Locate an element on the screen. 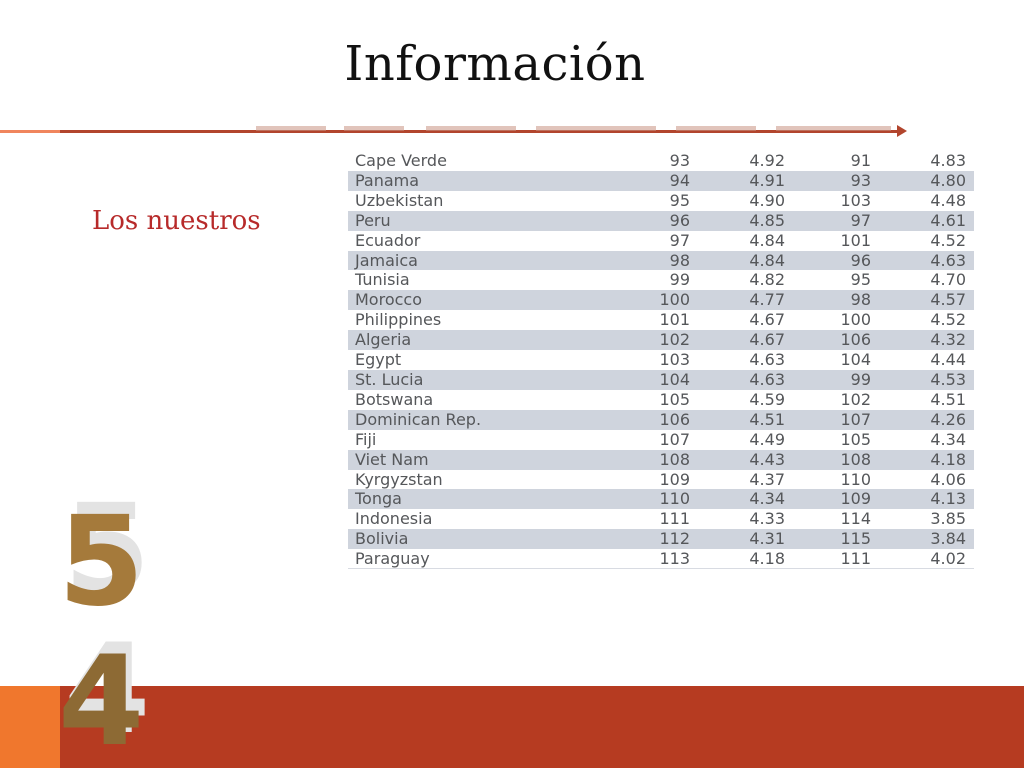 The image size is (1024, 774). country-cell: Egypt is located at coordinates (378, 360).